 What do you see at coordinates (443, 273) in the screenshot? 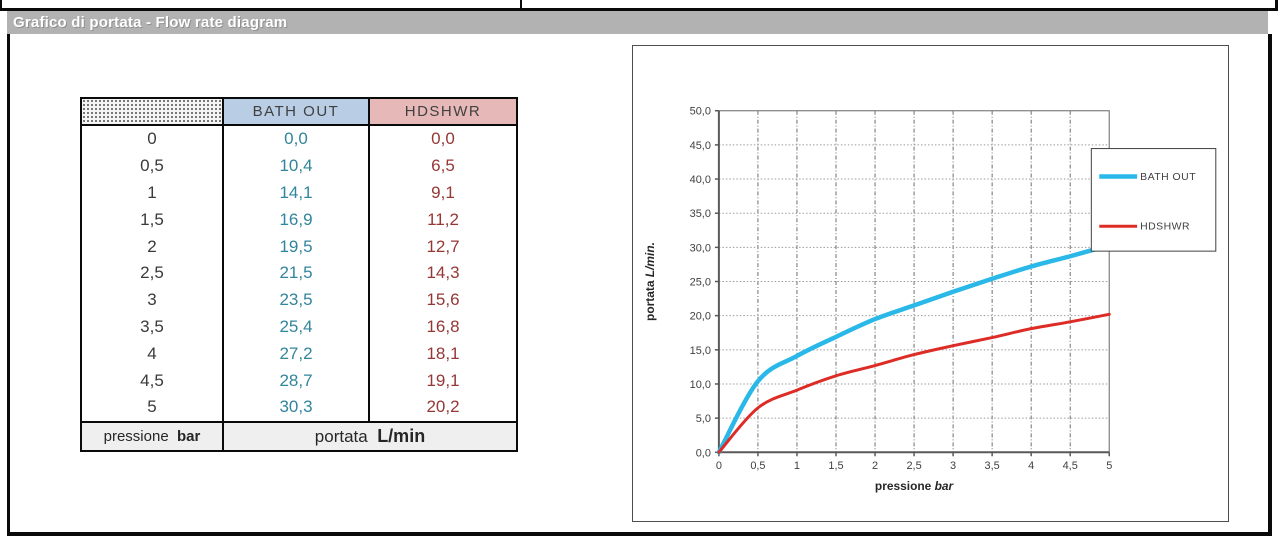
I see `hdshwr-value-cell: 14,3` at bounding box center [443, 273].